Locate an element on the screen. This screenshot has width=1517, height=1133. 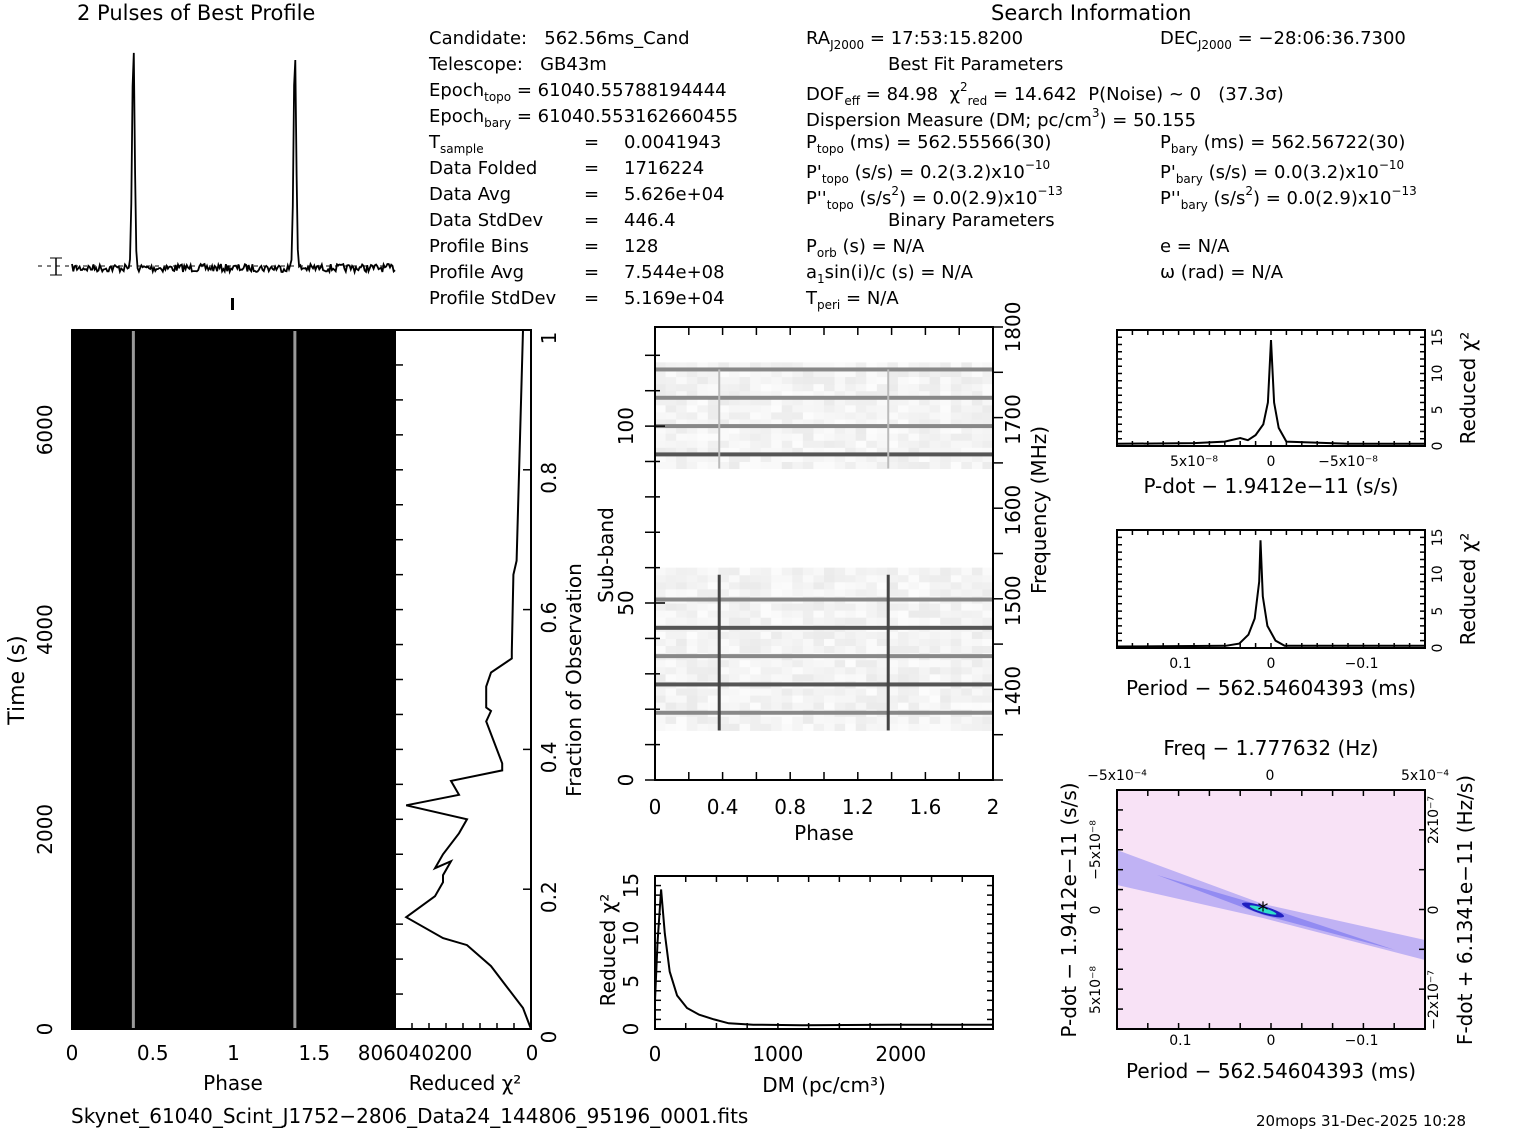
stat-sub: sample is located at coordinates (462, 149).